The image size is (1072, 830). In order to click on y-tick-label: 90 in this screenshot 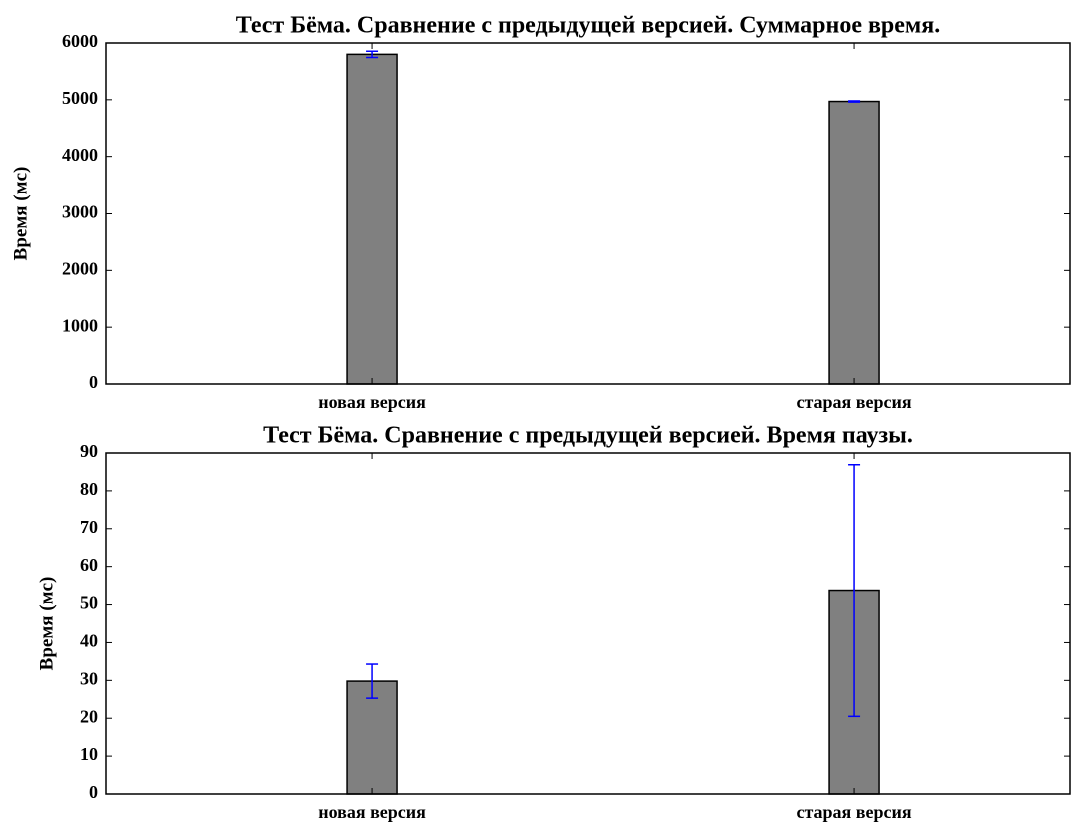, I will do `click(89, 451)`.